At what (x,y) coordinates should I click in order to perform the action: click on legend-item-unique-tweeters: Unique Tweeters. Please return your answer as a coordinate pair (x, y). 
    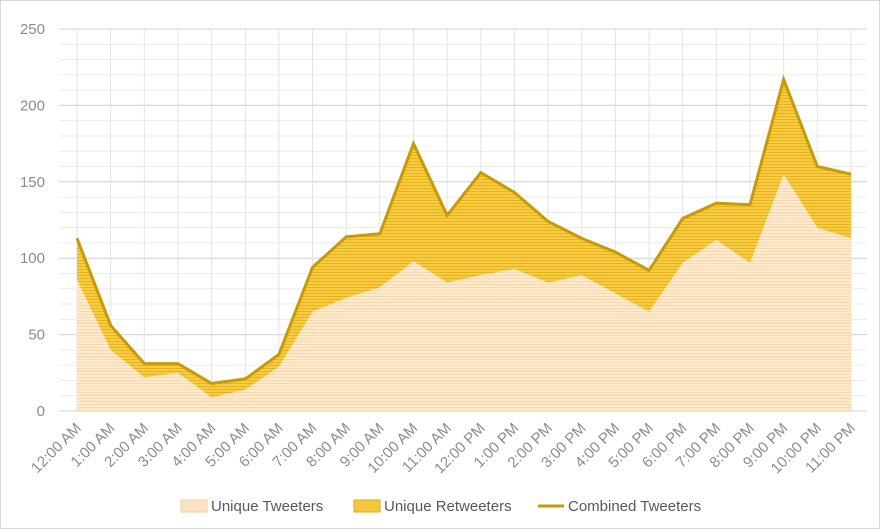
    Looking at the image, I should click on (251, 506).